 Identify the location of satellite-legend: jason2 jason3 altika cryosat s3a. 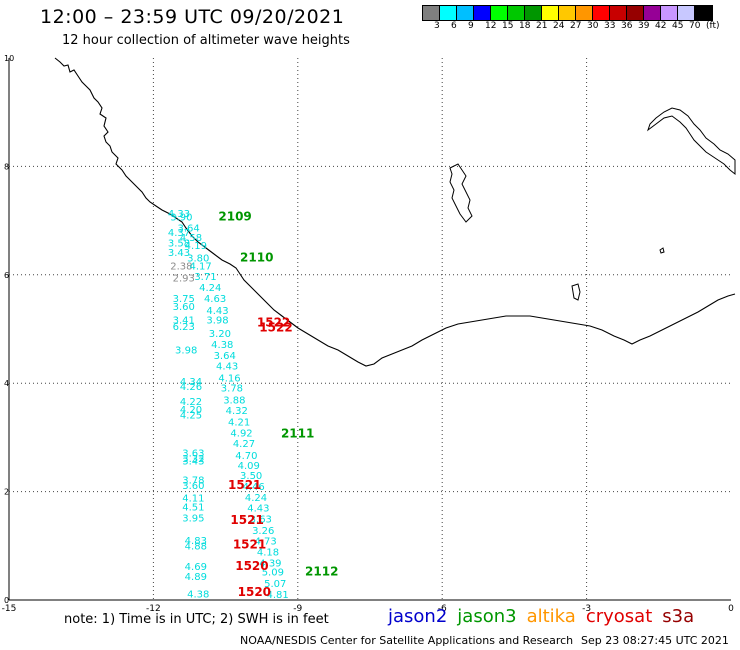
(546, 616).